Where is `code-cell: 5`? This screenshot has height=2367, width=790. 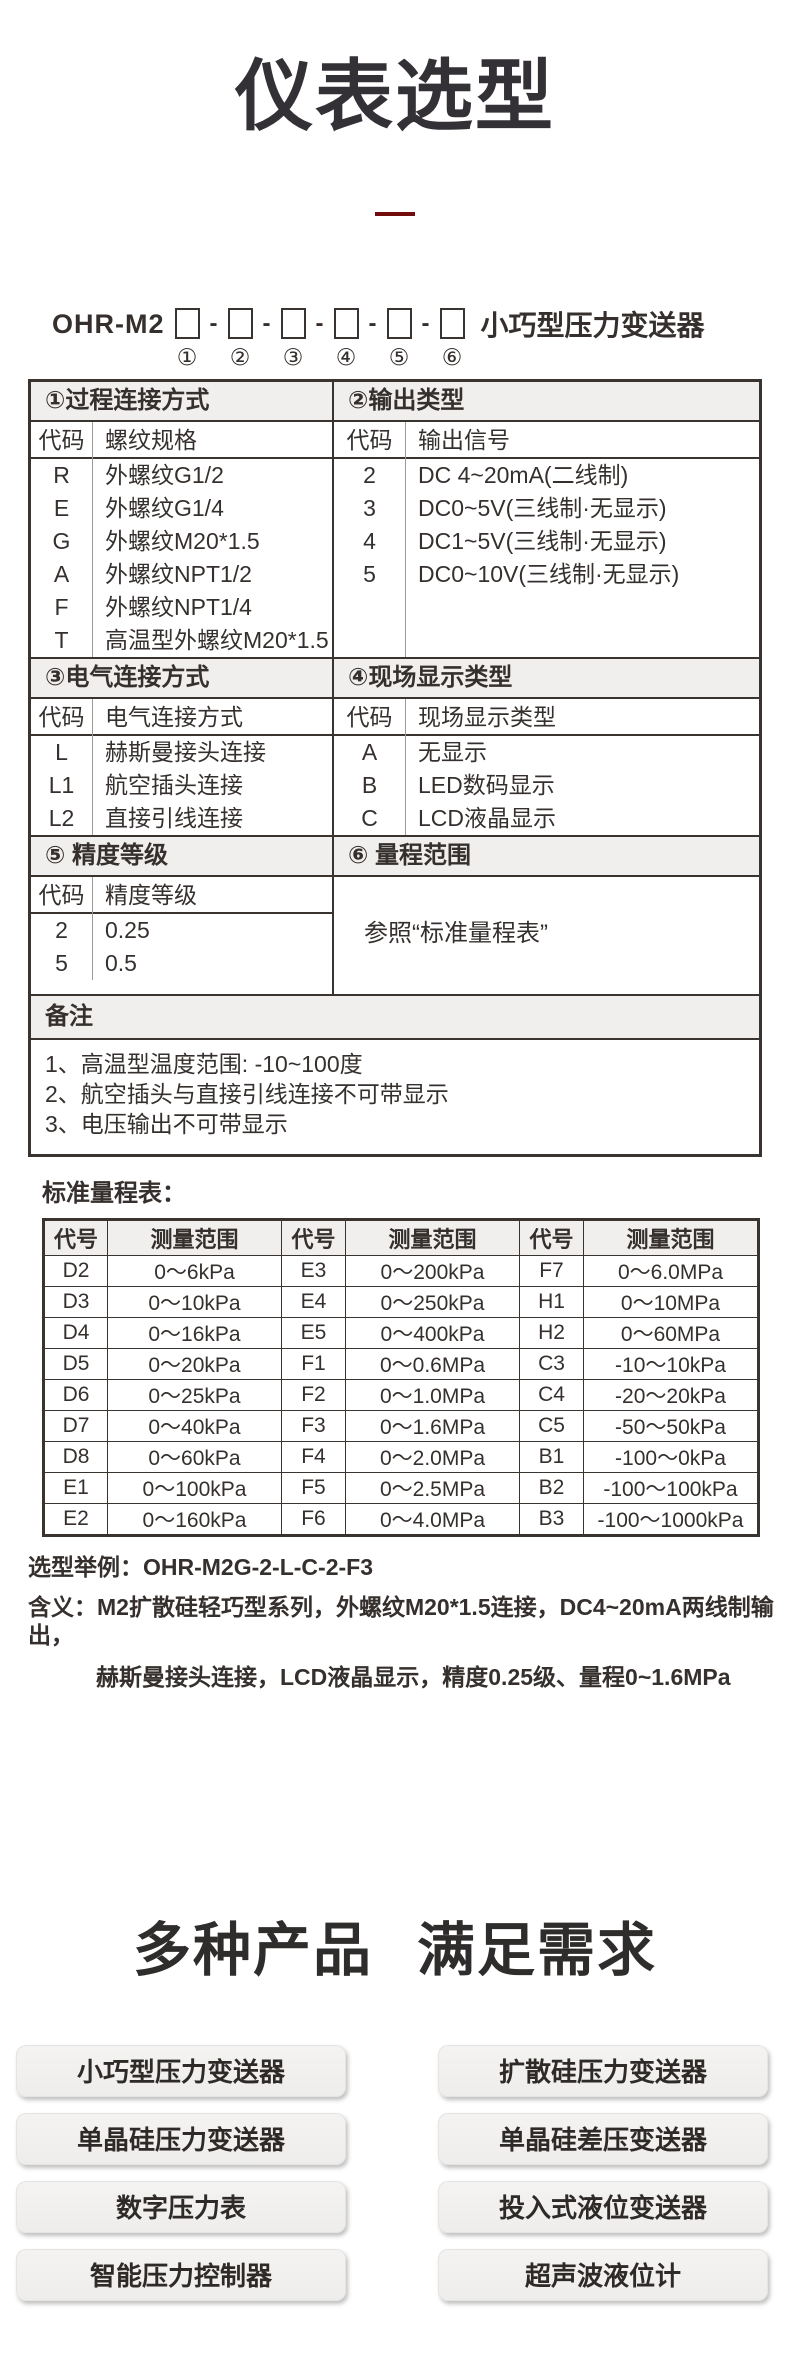 code-cell: 5 is located at coordinates (369, 573).